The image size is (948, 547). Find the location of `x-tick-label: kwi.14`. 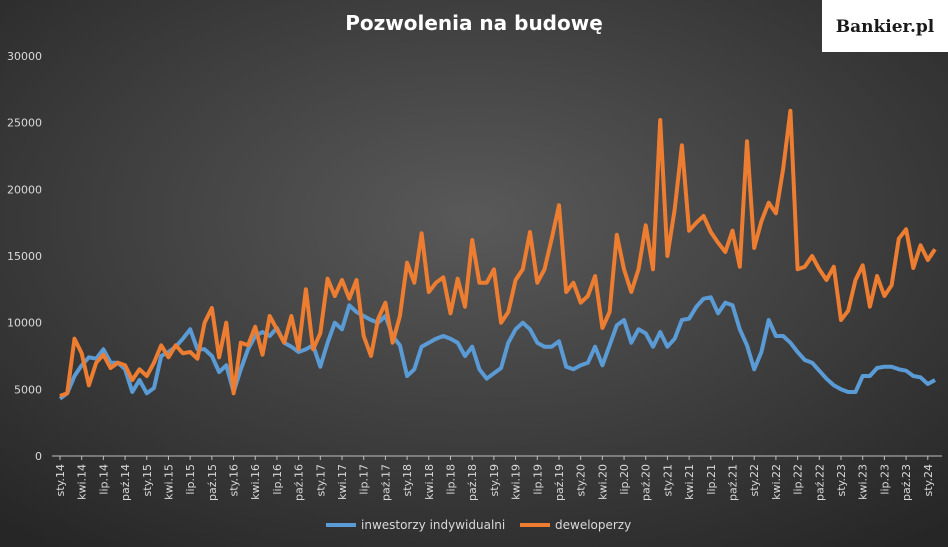

x-tick-label: kwi.14 is located at coordinates (82, 482).